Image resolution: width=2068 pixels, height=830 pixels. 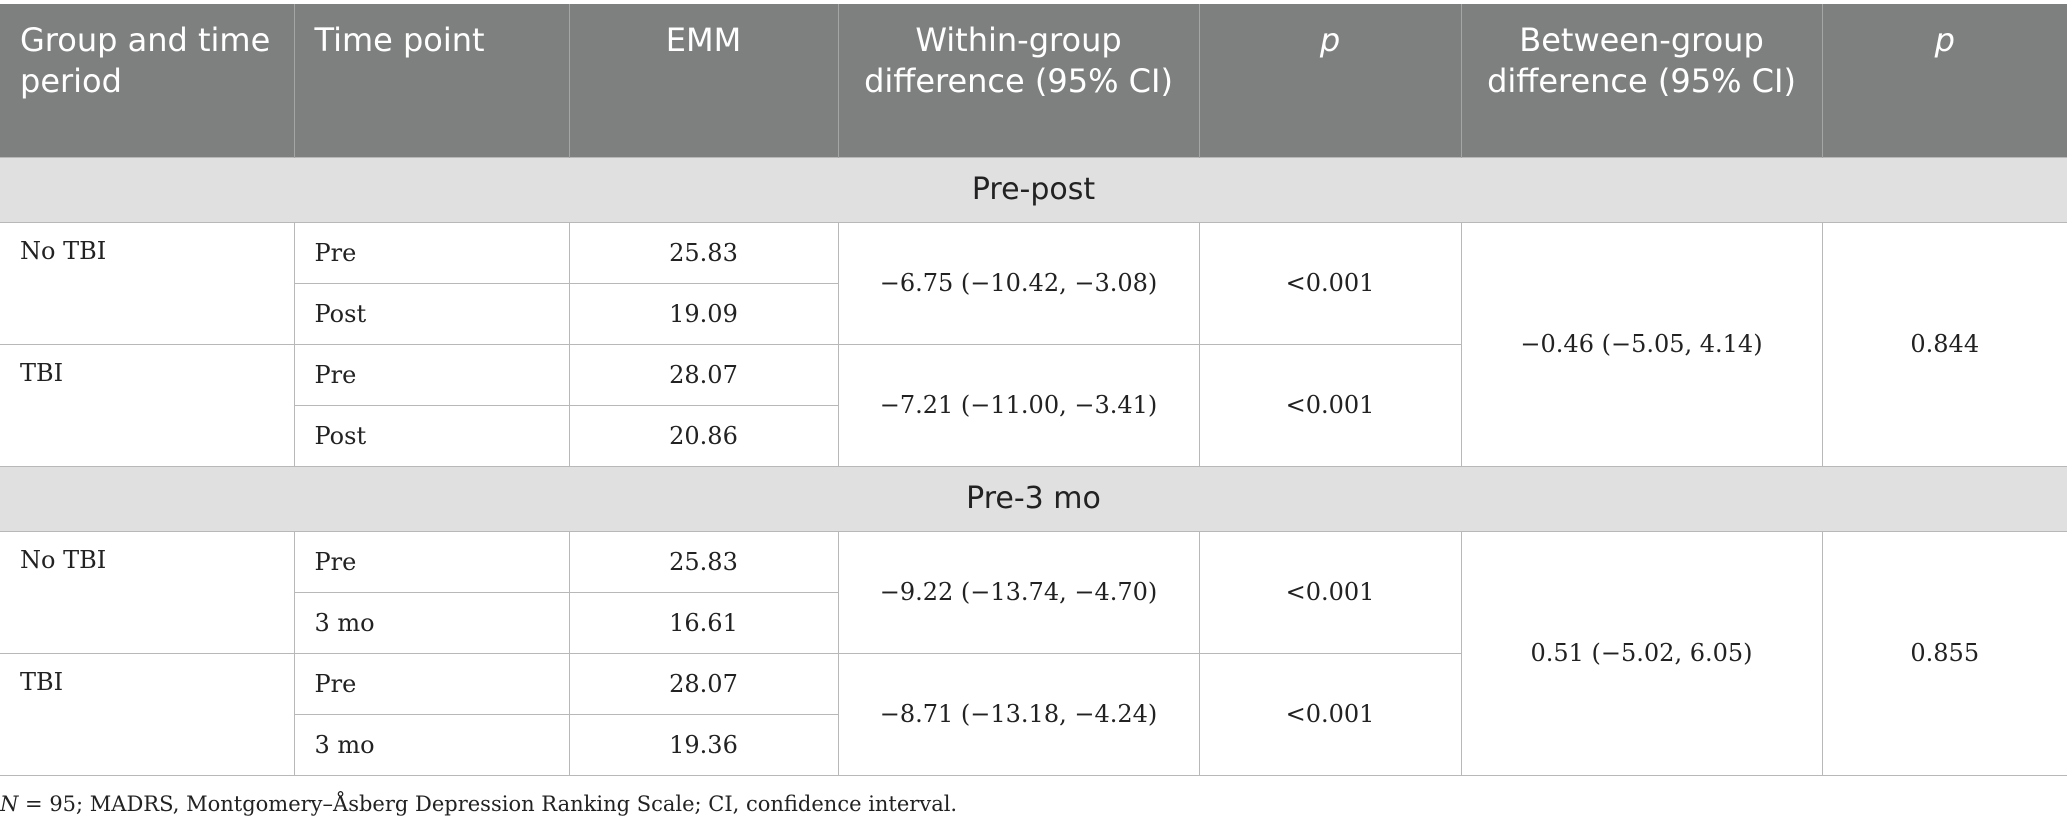 What do you see at coordinates (703, 744) in the screenshot?
I see `emm-cell: 19.36` at bounding box center [703, 744].